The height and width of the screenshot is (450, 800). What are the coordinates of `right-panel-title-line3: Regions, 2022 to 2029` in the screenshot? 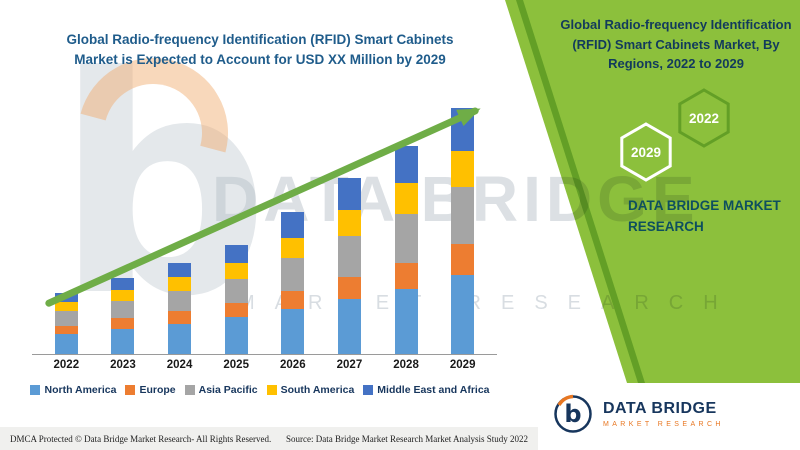 It's located at (676, 63).